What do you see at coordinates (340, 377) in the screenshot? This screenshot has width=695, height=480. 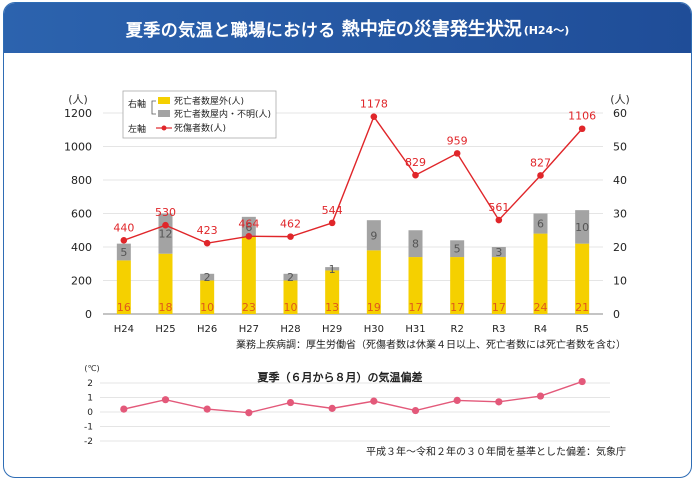 I see `temp-chart-title: 夏季（６月から８月）の気温偏差` at bounding box center [340, 377].